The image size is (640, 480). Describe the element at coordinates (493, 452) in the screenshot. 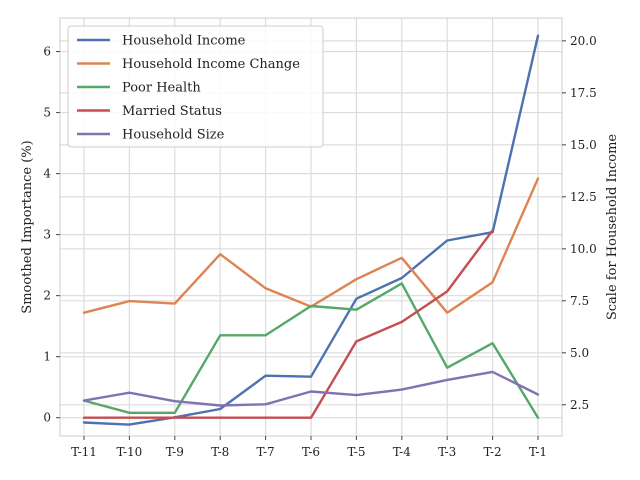

I see `x-tick-label: T-2` at that location.